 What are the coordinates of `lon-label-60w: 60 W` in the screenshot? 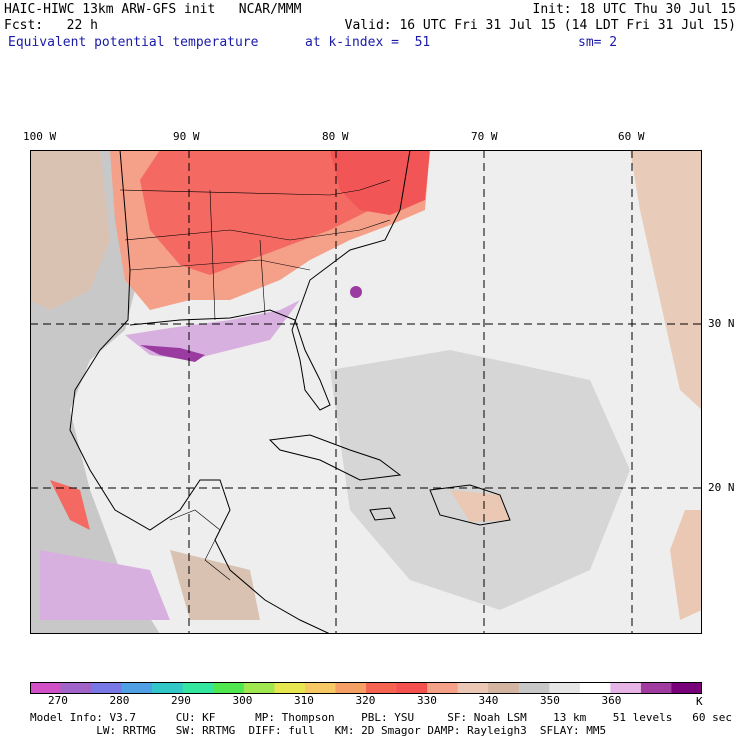 It's located at (631, 136).